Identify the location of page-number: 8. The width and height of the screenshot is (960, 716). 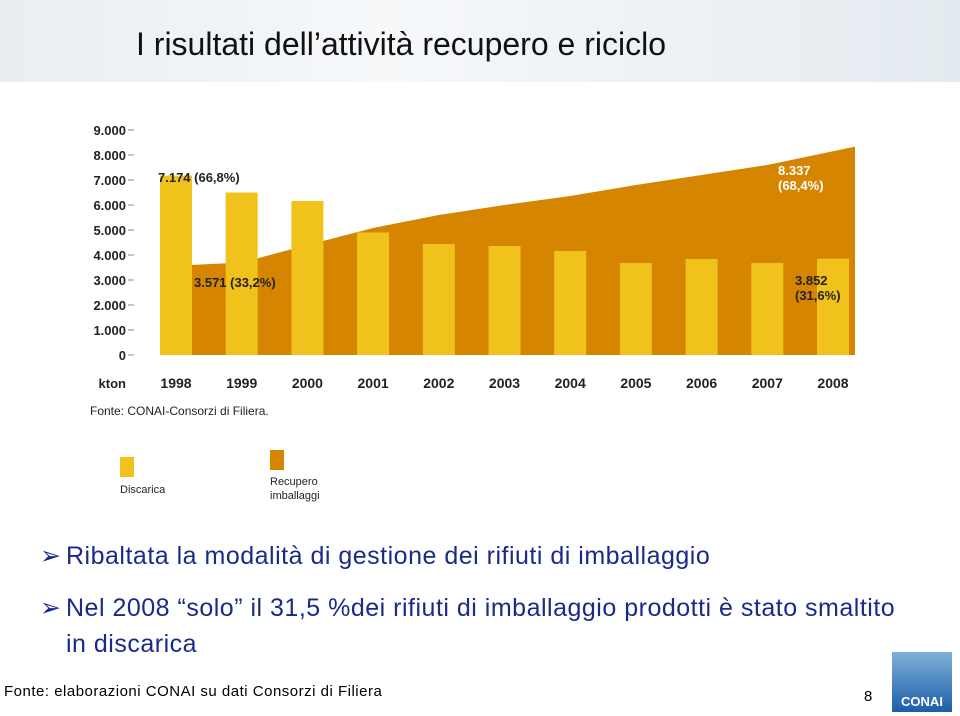
(868, 696).